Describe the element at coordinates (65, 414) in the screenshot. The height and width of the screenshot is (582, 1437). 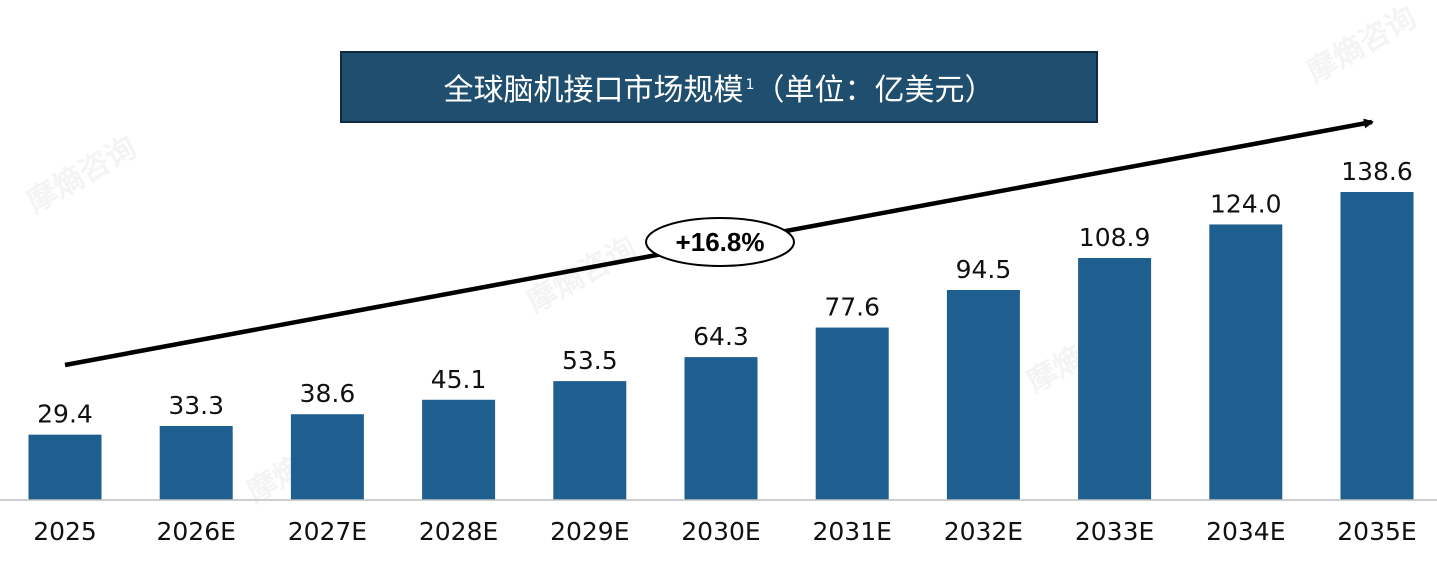
I see `value-label-2025: 29.4` at that location.